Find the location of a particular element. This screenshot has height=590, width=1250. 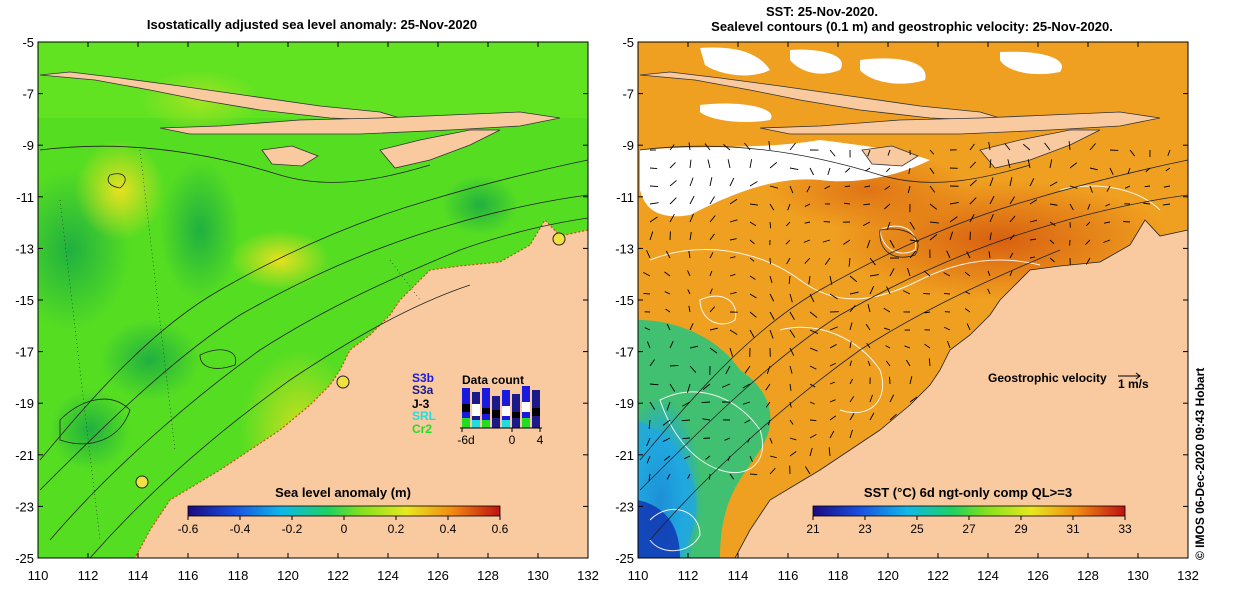

sst-lat-label: -9 is located at coordinates (628, 145).